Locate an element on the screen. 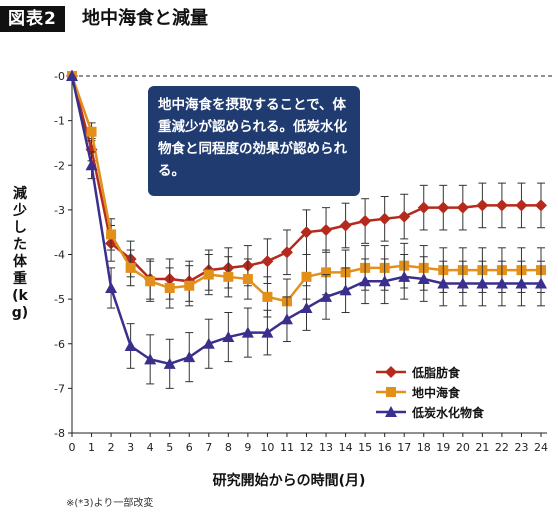 The width and height of the screenshot is (558, 513). x-tick-label: 6 is located at coordinates (189, 447).